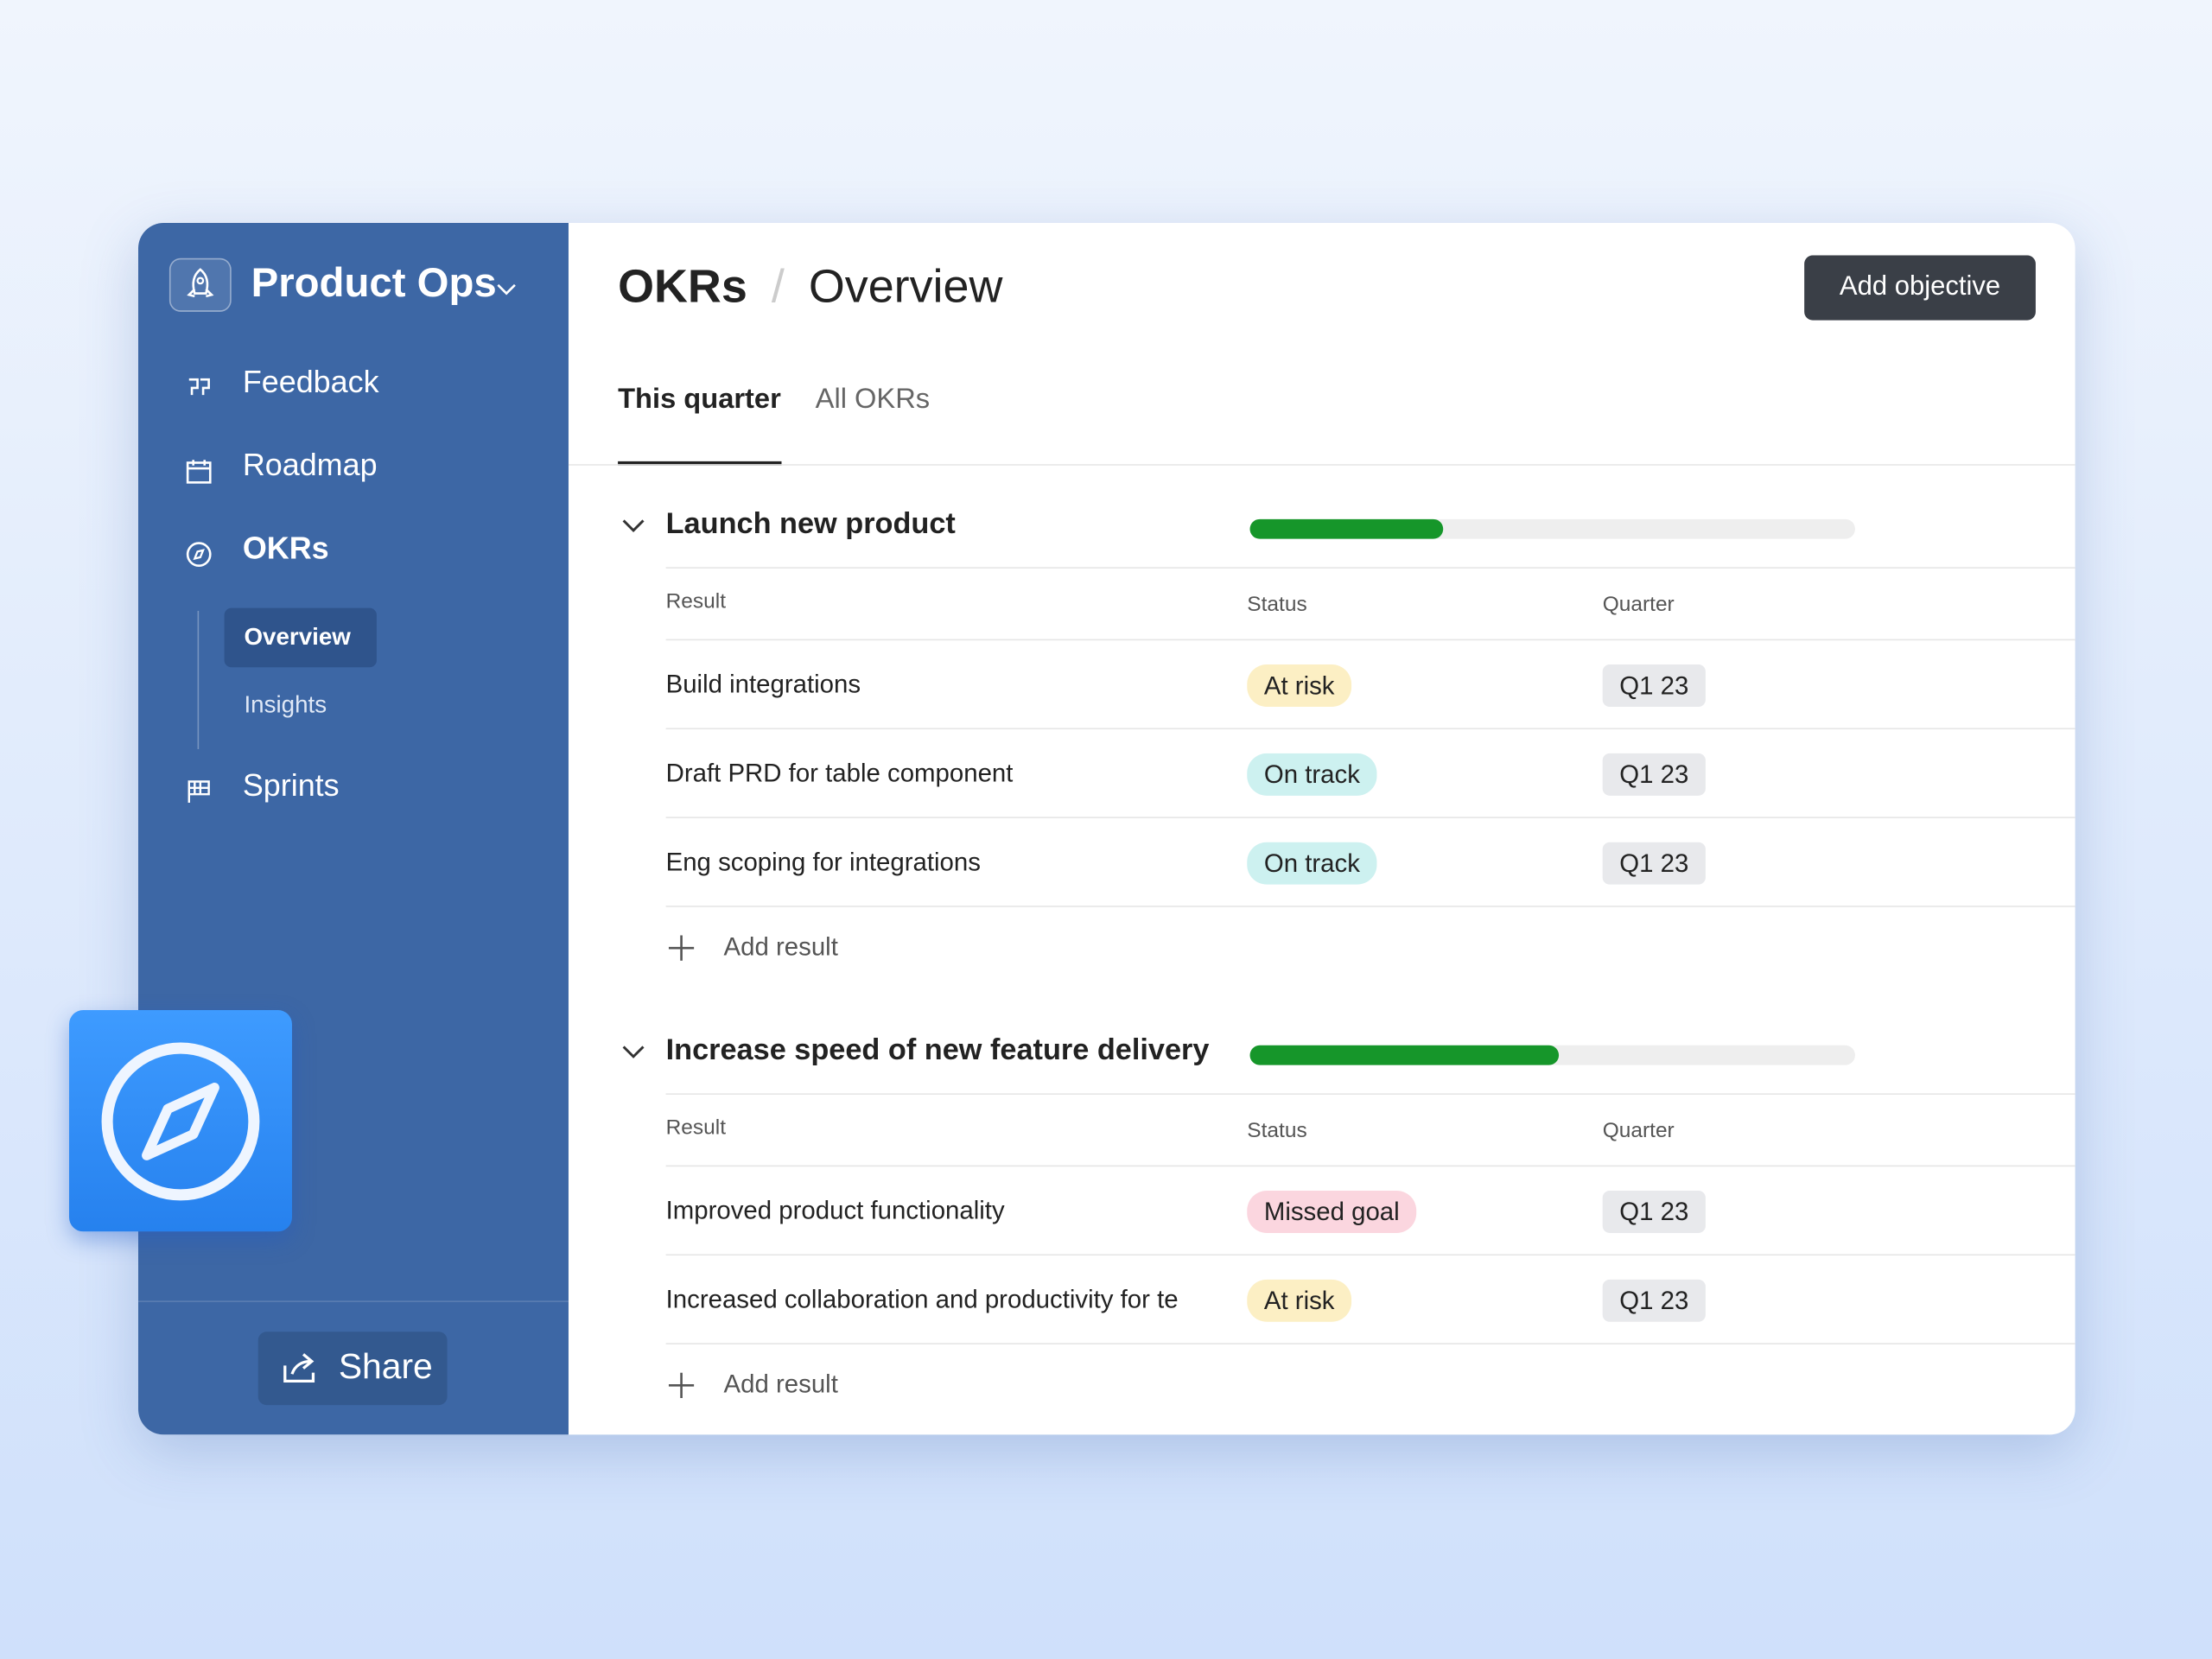 This screenshot has height=1659, width=2212. Describe the element at coordinates (180, 1120) in the screenshot. I see `compass-tile` at that location.